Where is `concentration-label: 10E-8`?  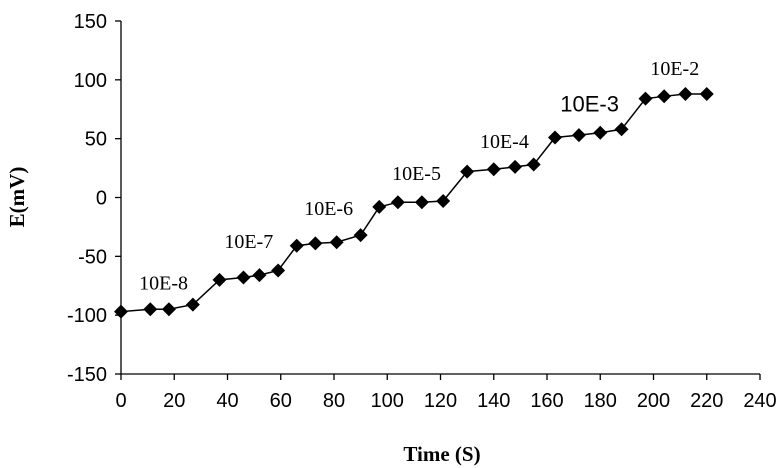 concentration-label: 10E-8 is located at coordinates (163, 283).